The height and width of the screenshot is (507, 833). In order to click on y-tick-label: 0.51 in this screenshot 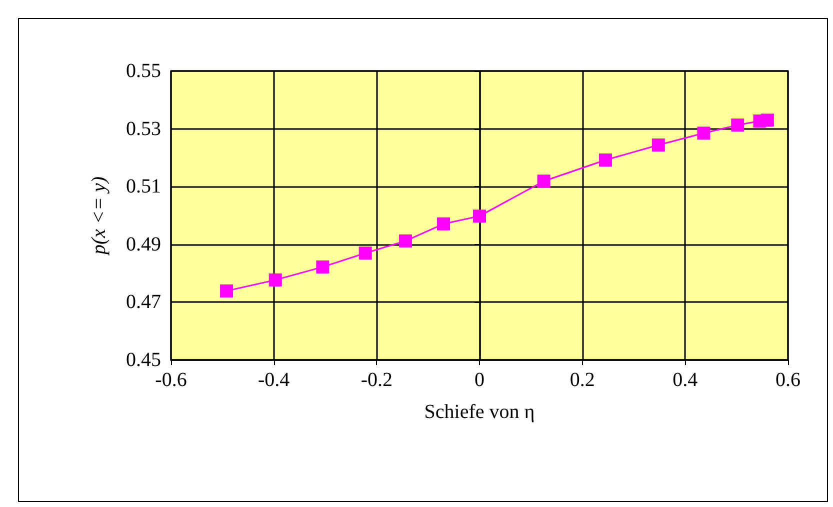, I will do `click(143, 187)`.